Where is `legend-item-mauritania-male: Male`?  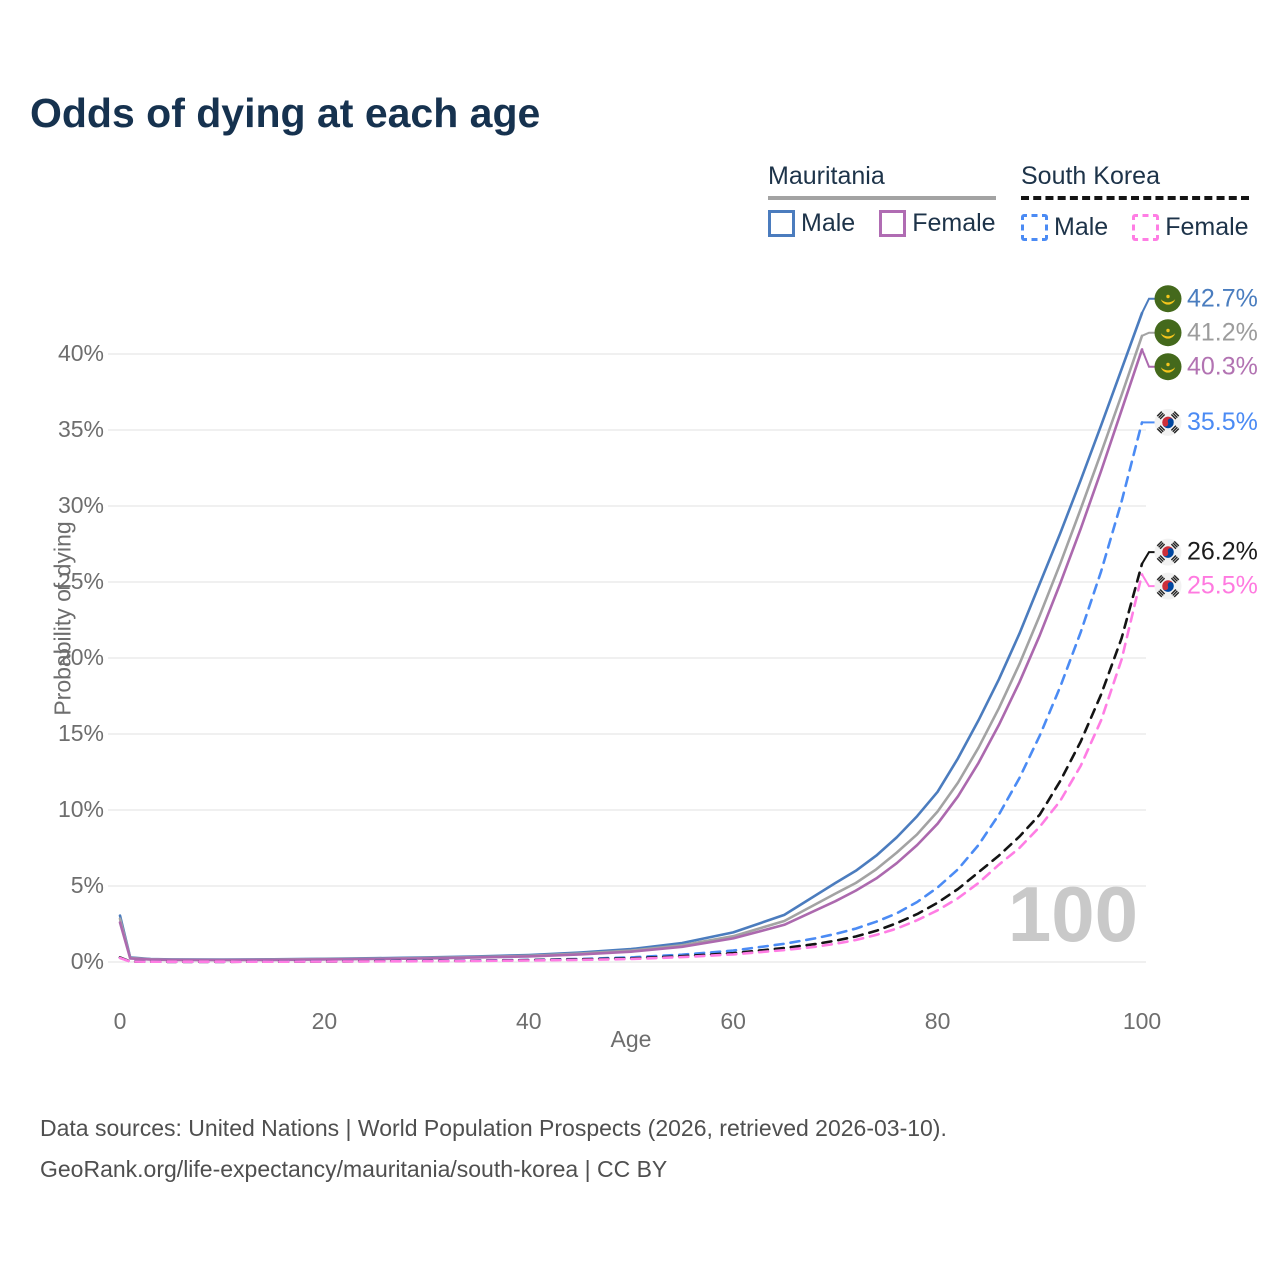
legend-item-mauritania-male: Male is located at coordinates (811, 223).